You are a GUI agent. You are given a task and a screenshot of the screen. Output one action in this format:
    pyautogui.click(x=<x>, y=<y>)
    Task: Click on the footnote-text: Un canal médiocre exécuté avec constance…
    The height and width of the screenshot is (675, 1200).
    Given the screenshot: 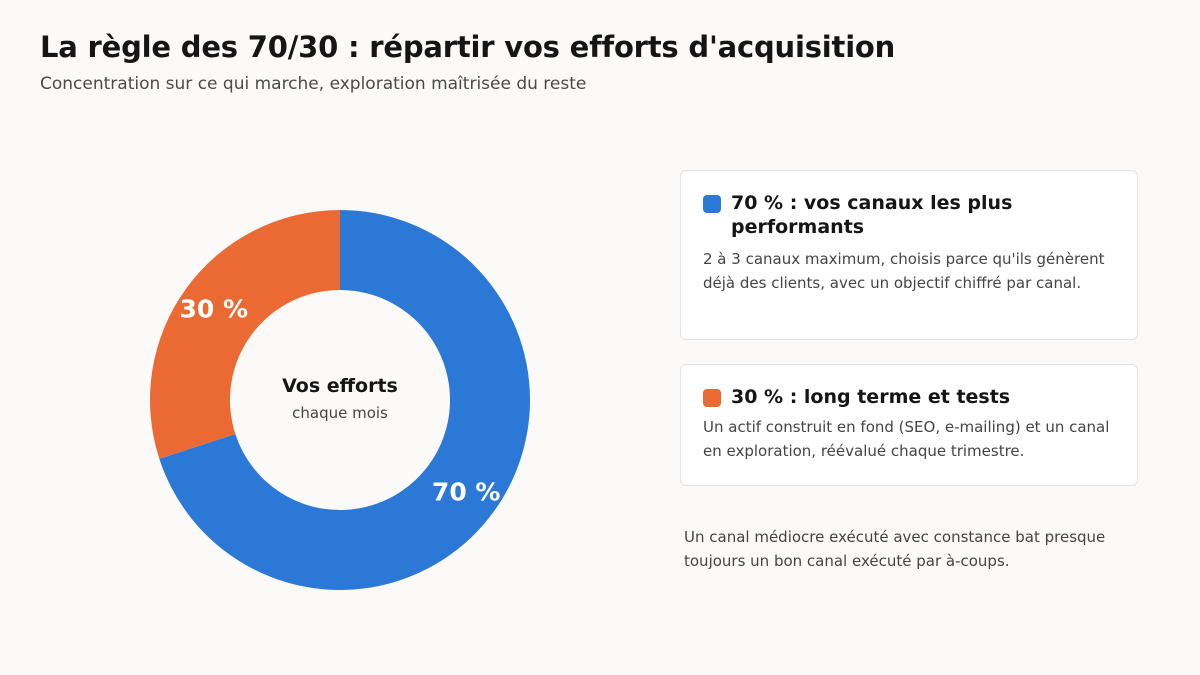 What is the action you would take?
    pyautogui.click(x=895, y=549)
    